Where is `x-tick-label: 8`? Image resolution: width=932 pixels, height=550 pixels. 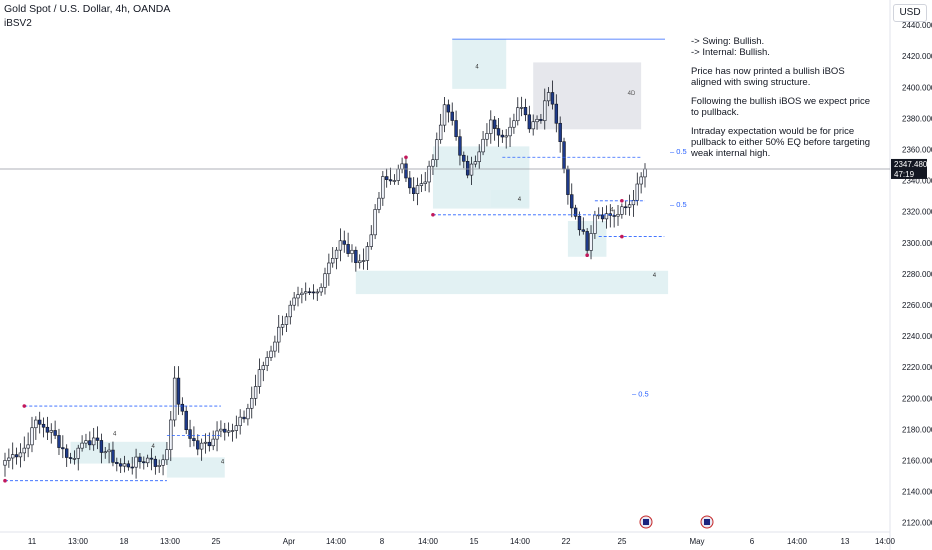
x-tick-label: 8 is located at coordinates (382, 541).